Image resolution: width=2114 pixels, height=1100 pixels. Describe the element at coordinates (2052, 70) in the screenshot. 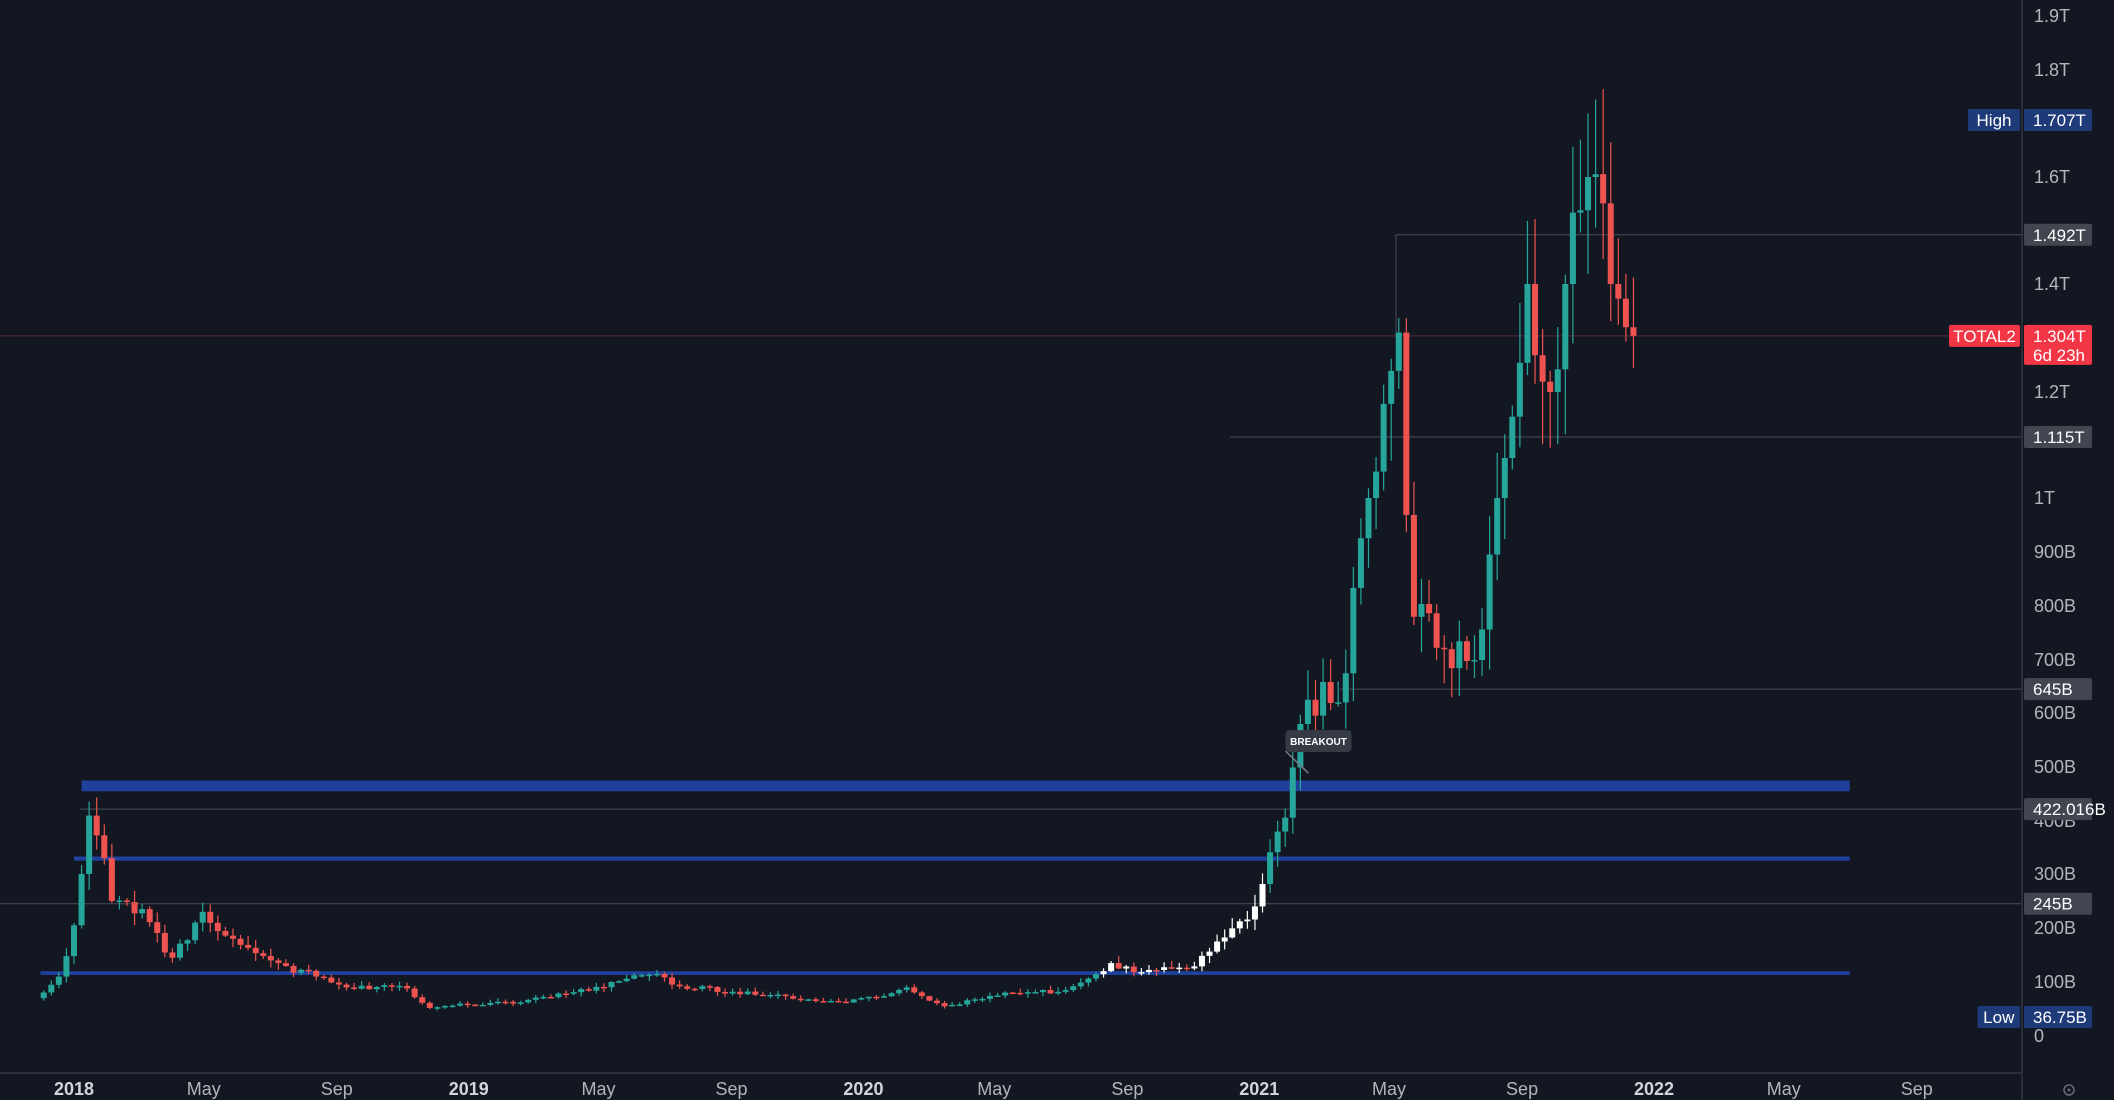

I see `y-tick-label: 1.8T` at that location.